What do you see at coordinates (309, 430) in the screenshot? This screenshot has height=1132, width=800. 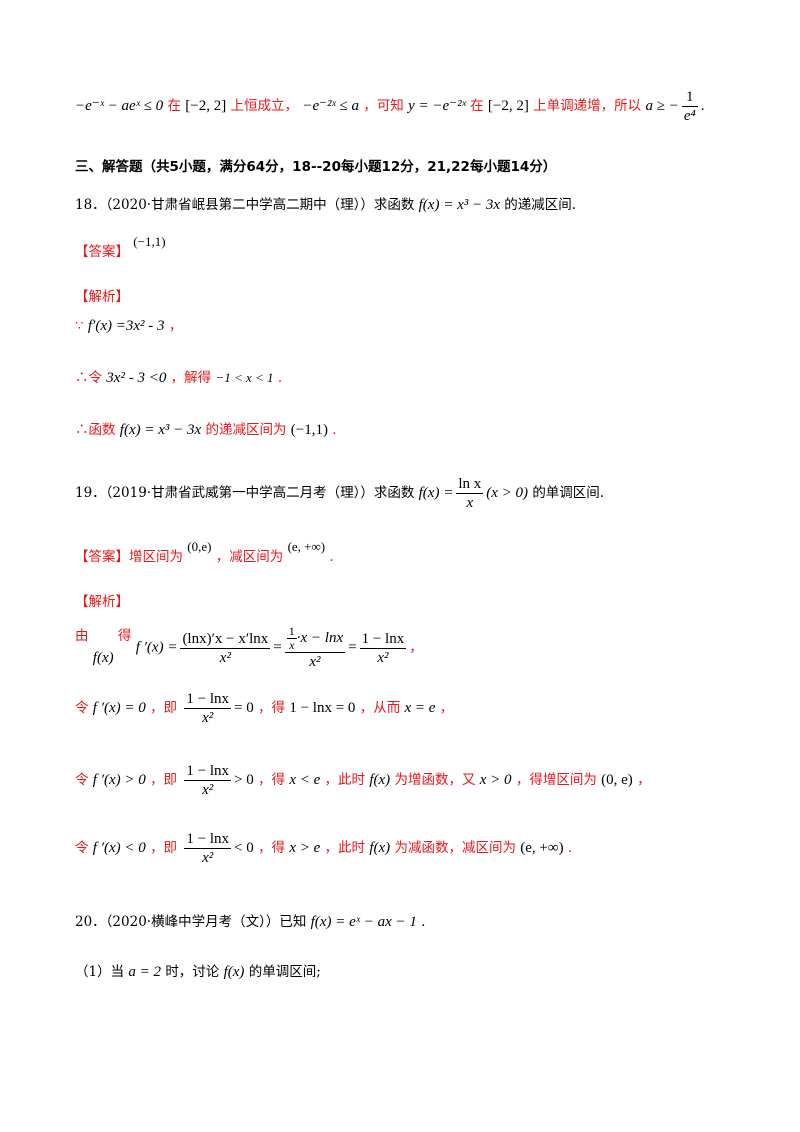 I see `math-interval: (−1,1)` at bounding box center [309, 430].